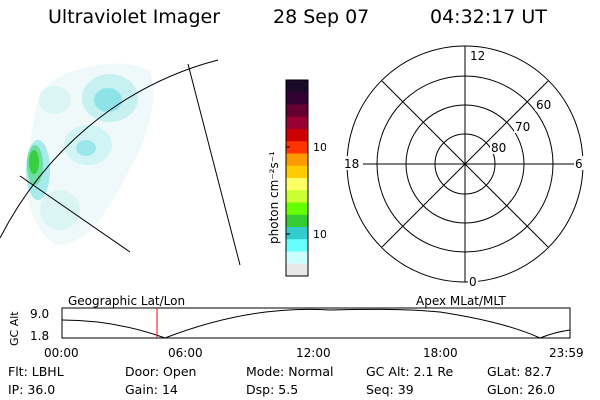  Describe the element at coordinates (521, 389) in the screenshot. I see `info-glon: GLon: 26.0` at that location.